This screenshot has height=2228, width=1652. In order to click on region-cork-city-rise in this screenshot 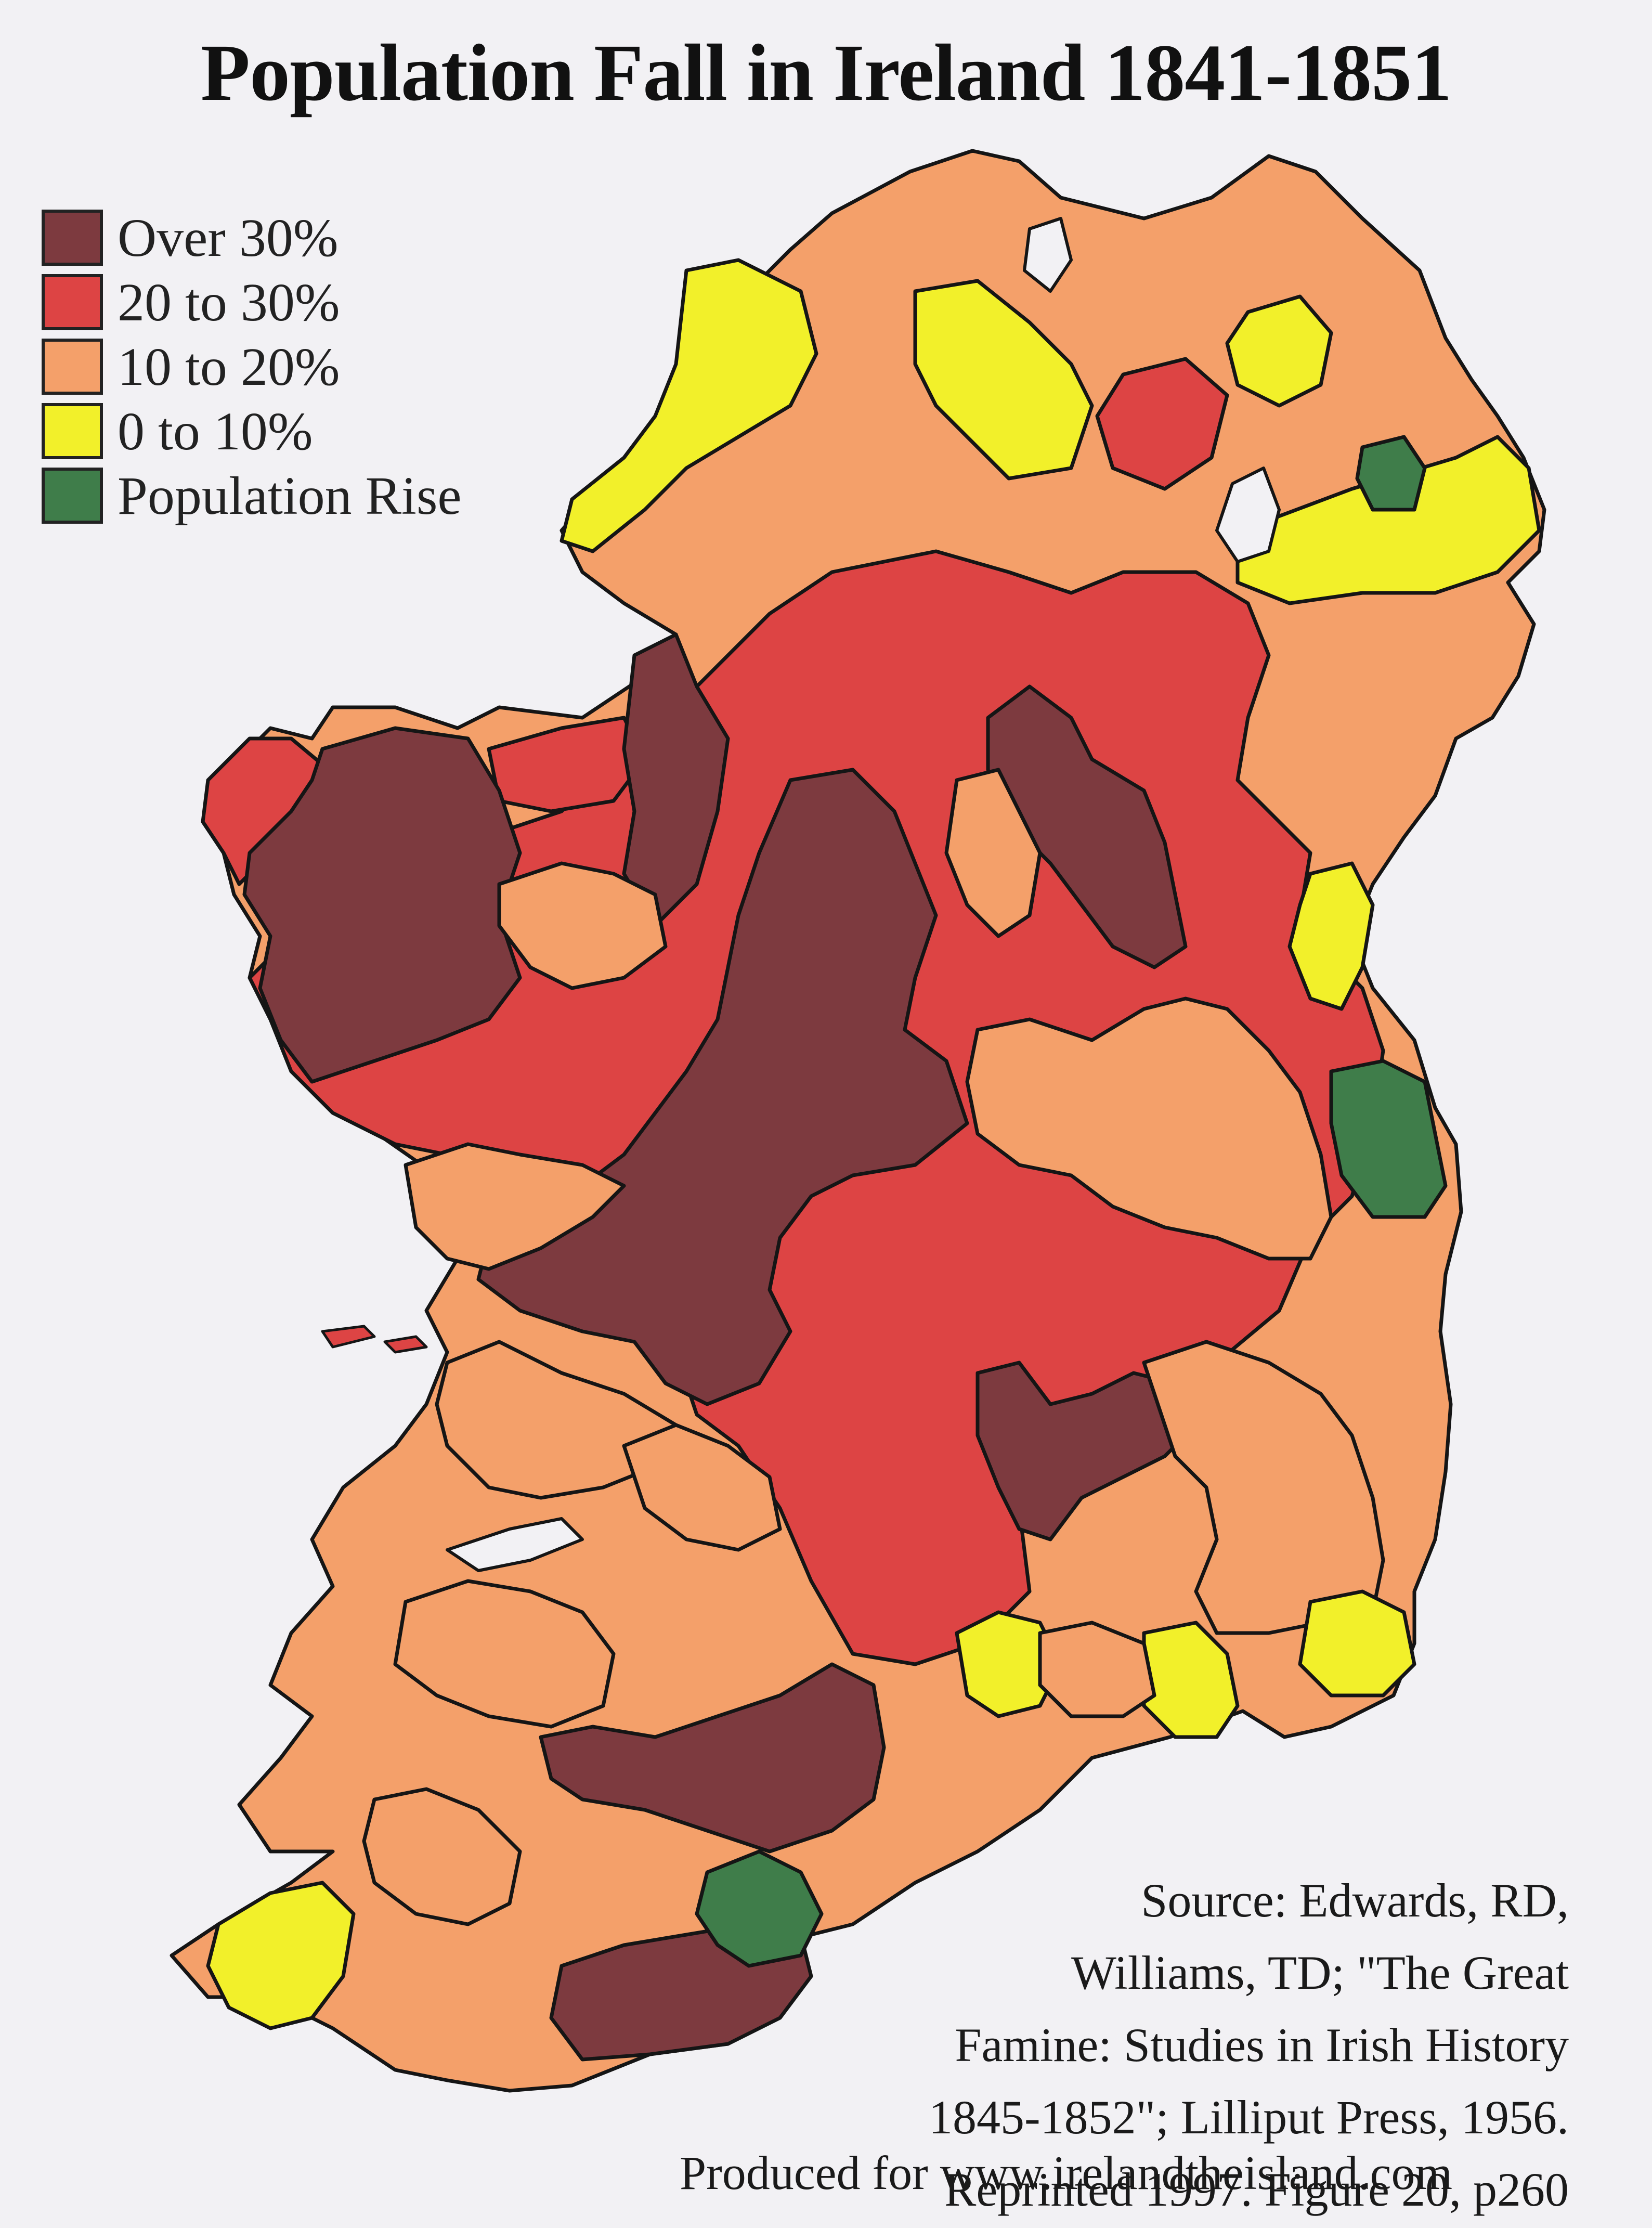, I will do `click(759, 1908)`.